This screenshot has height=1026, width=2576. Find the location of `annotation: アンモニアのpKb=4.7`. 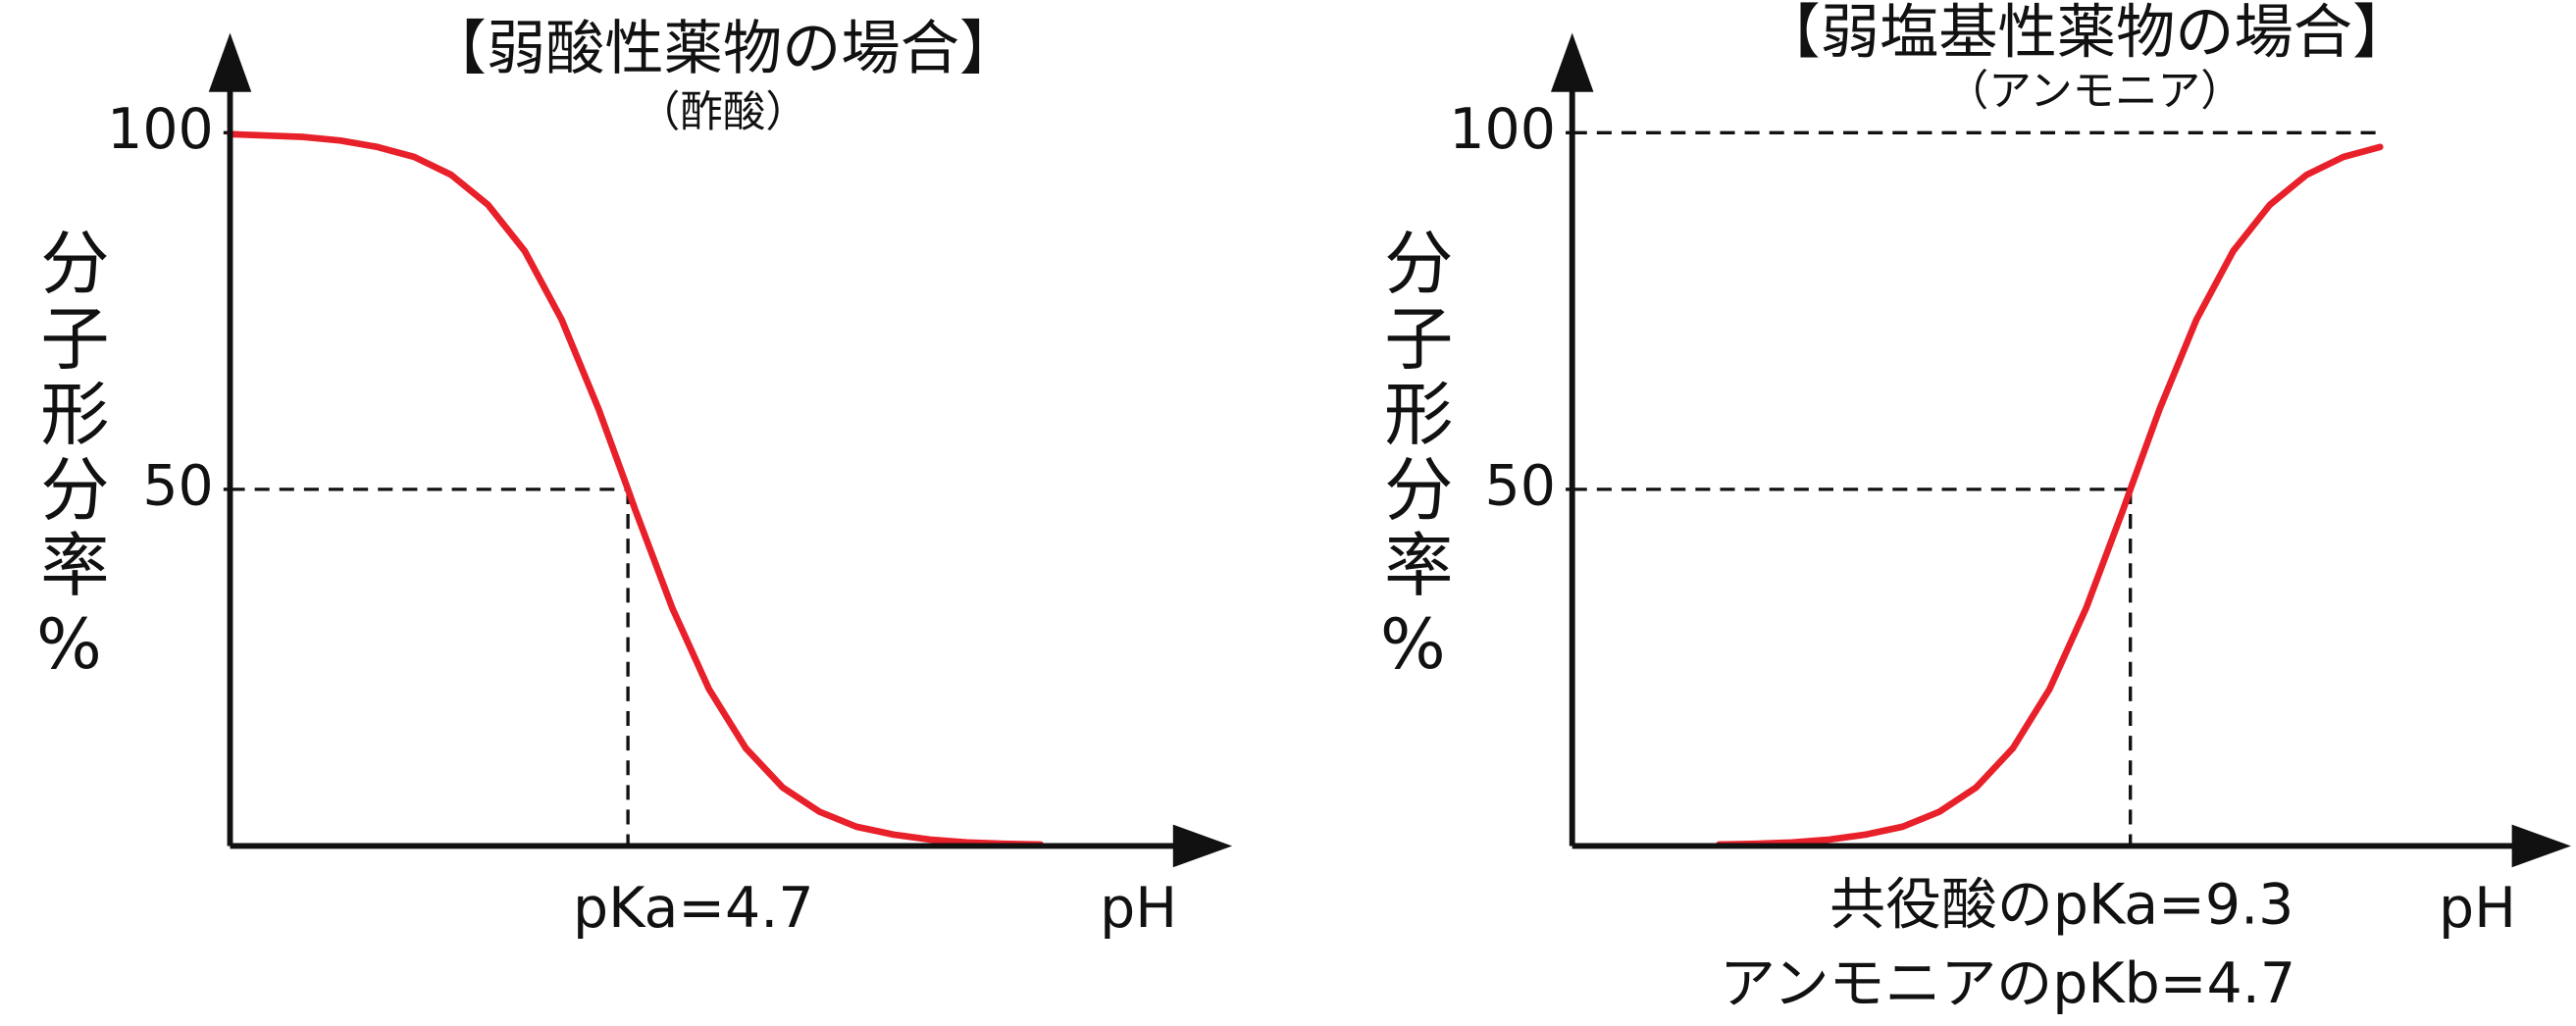

annotation: アンモニアのpKb=4.7 is located at coordinates (2007, 984).